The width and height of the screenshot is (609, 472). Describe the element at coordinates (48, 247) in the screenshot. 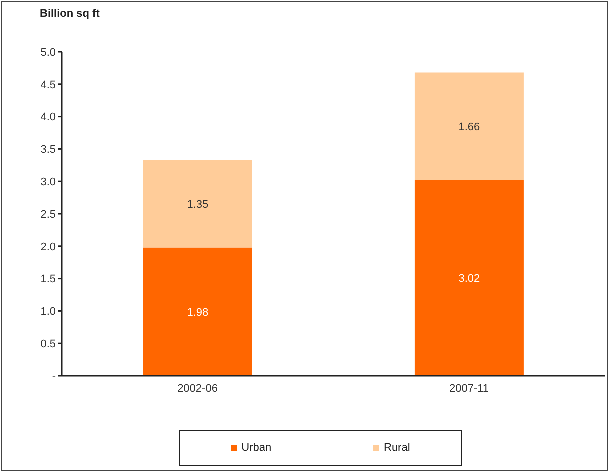

I see `y-tick-label: 2.0` at that location.